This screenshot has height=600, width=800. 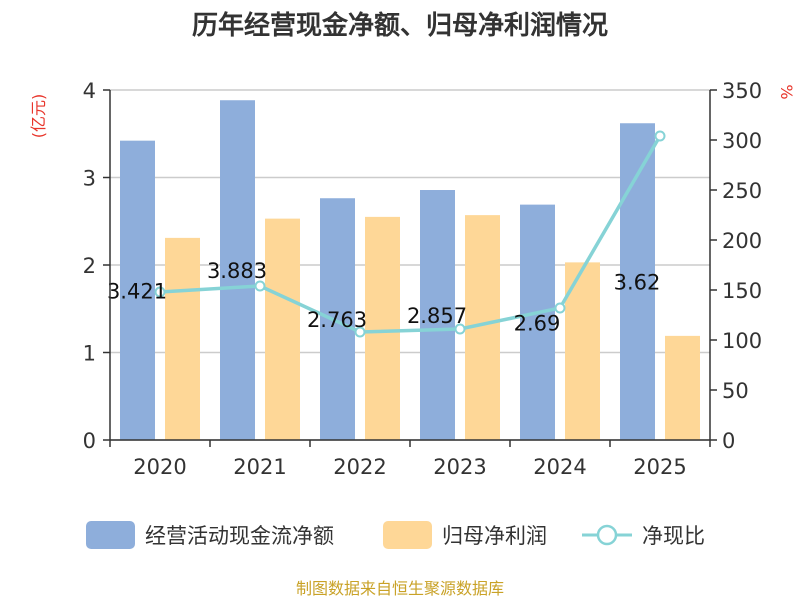 I want to click on x-tick-label-2025: 2025, so click(x=659, y=467).